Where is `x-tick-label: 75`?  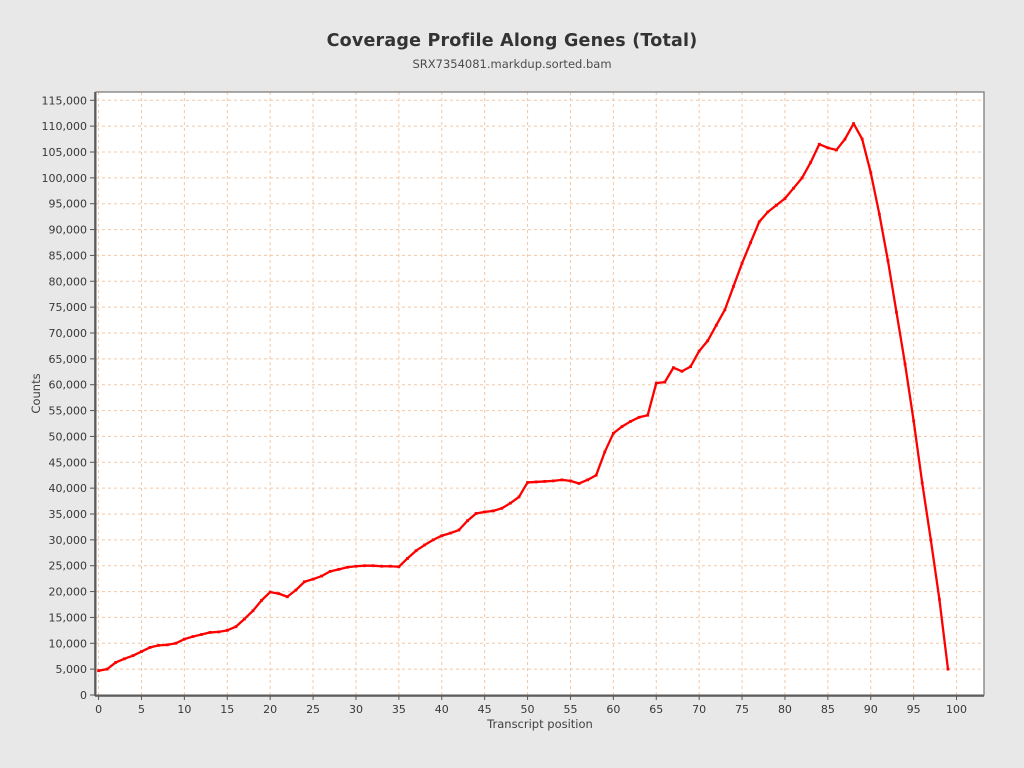
x-tick-label: 75 is located at coordinates (742, 709).